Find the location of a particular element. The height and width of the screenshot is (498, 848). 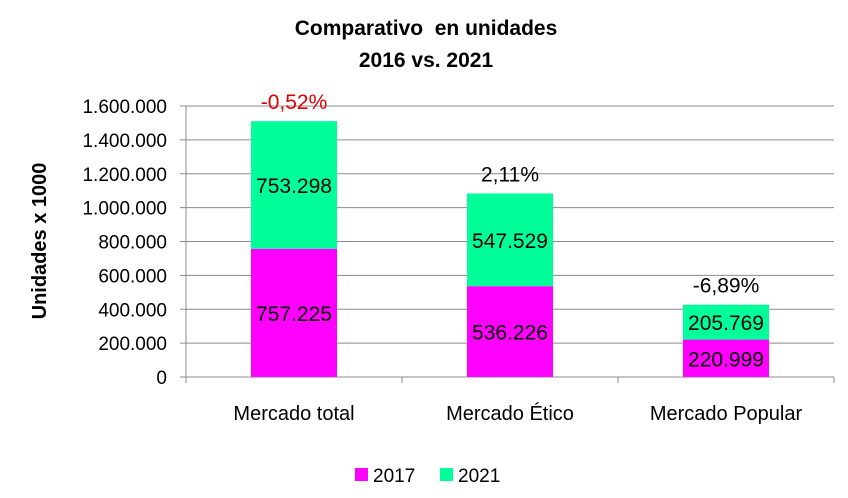

data-label: 536.226 is located at coordinates (510, 333).